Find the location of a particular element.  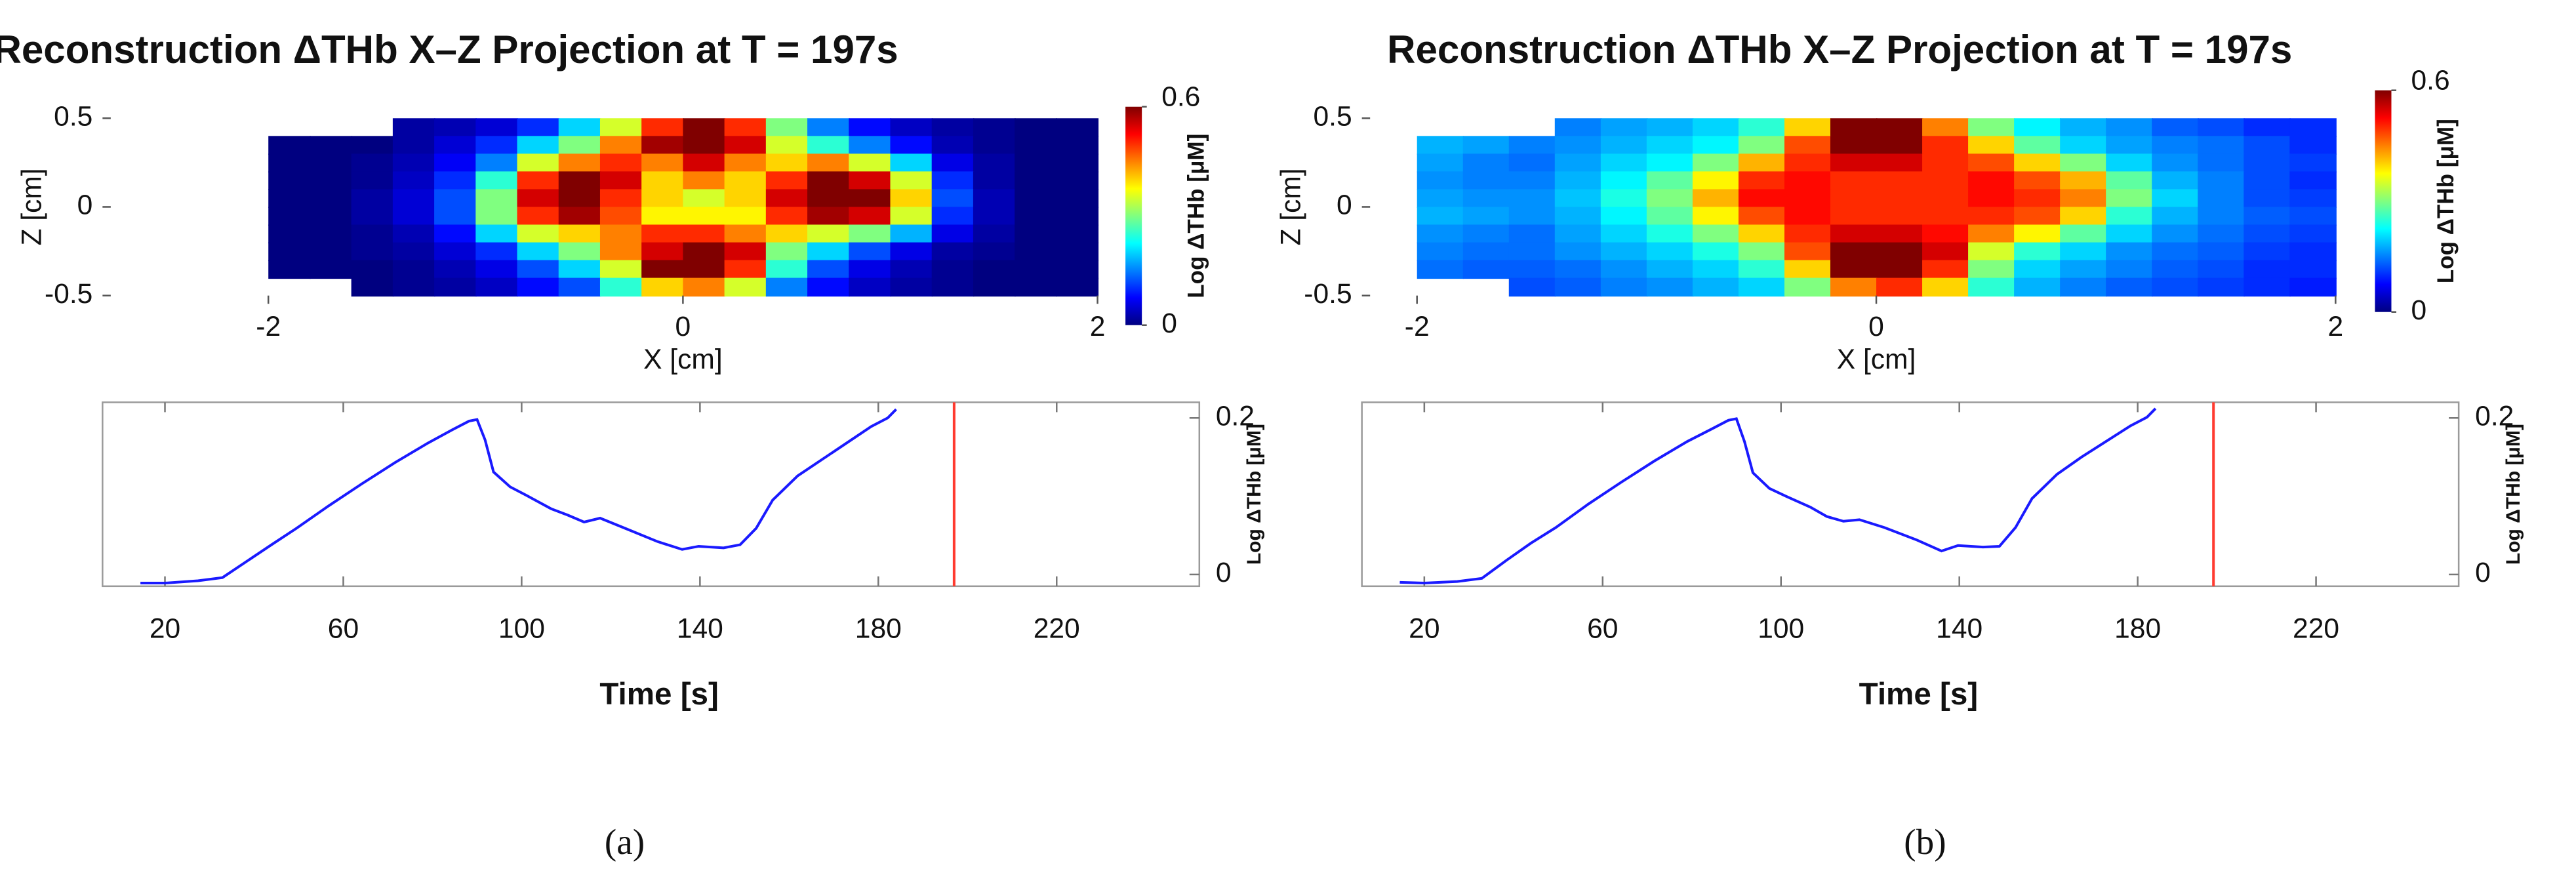

colorbar-label: Log ΔTHb [μM] is located at coordinates (1196, 216).